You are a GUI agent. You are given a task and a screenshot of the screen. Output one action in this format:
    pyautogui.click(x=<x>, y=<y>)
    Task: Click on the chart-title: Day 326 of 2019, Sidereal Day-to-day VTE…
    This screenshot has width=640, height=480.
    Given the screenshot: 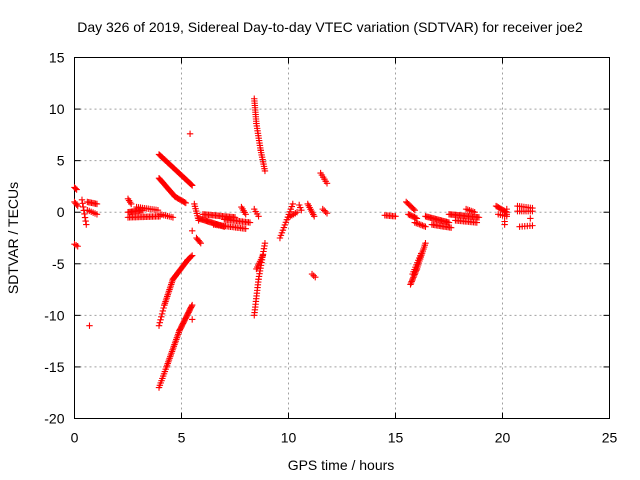 What is the action you would take?
    pyautogui.click(x=330, y=27)
    